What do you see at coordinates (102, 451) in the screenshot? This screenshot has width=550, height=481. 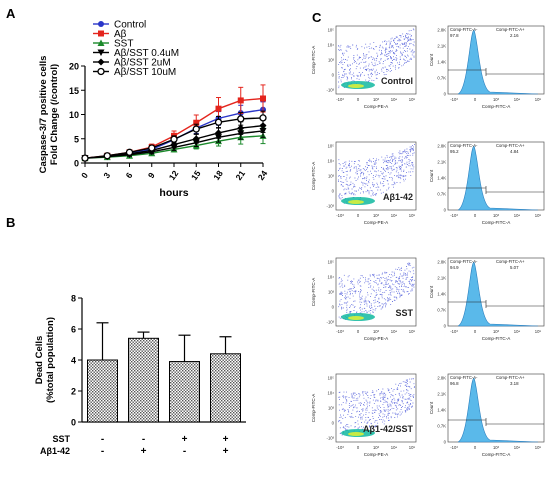 I see `condition-sign: -` at bounding box center [102, 451].